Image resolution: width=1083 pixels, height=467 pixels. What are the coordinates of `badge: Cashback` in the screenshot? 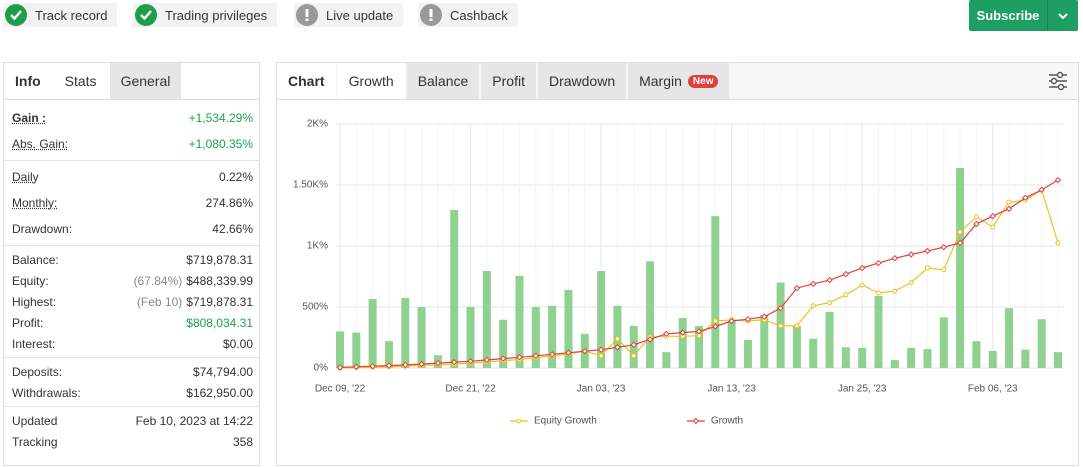 It's located at (468, 15).